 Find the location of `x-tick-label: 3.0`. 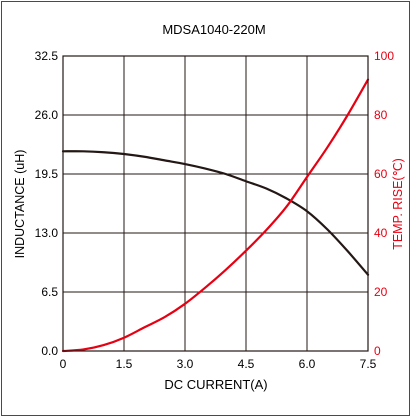

x-tick-label: 3.0 is located at coordinates (185, 364).